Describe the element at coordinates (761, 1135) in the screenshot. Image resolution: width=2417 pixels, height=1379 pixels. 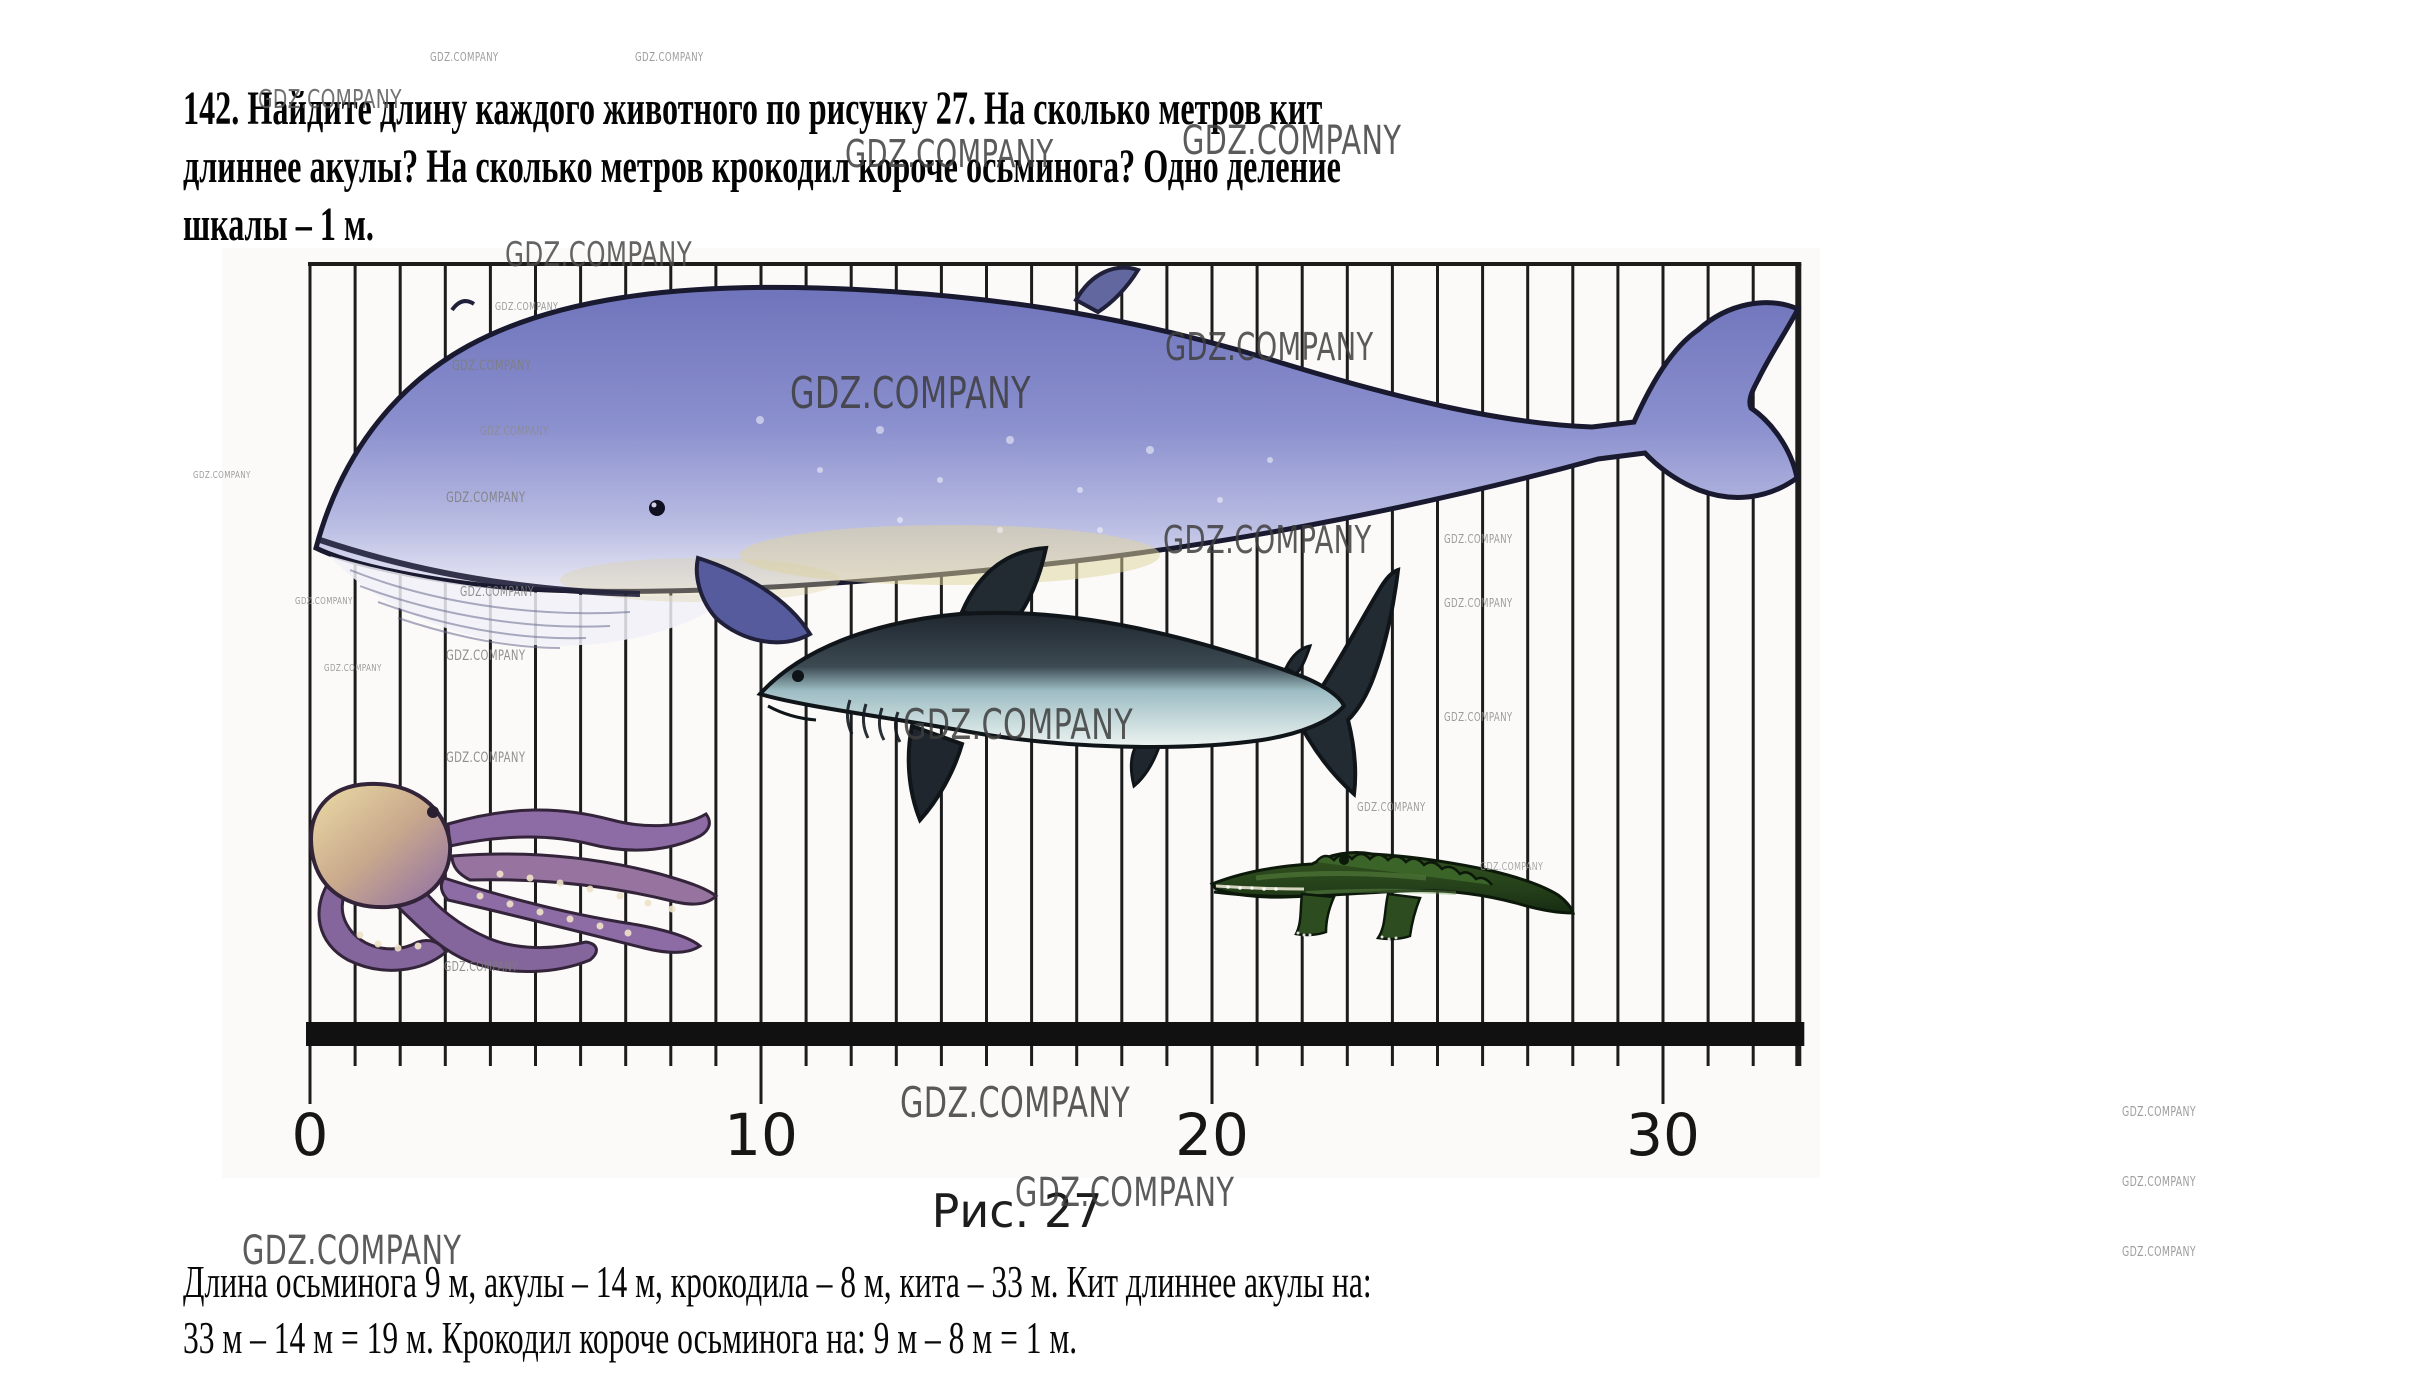
I see `scale-label-10: 10` at that location.